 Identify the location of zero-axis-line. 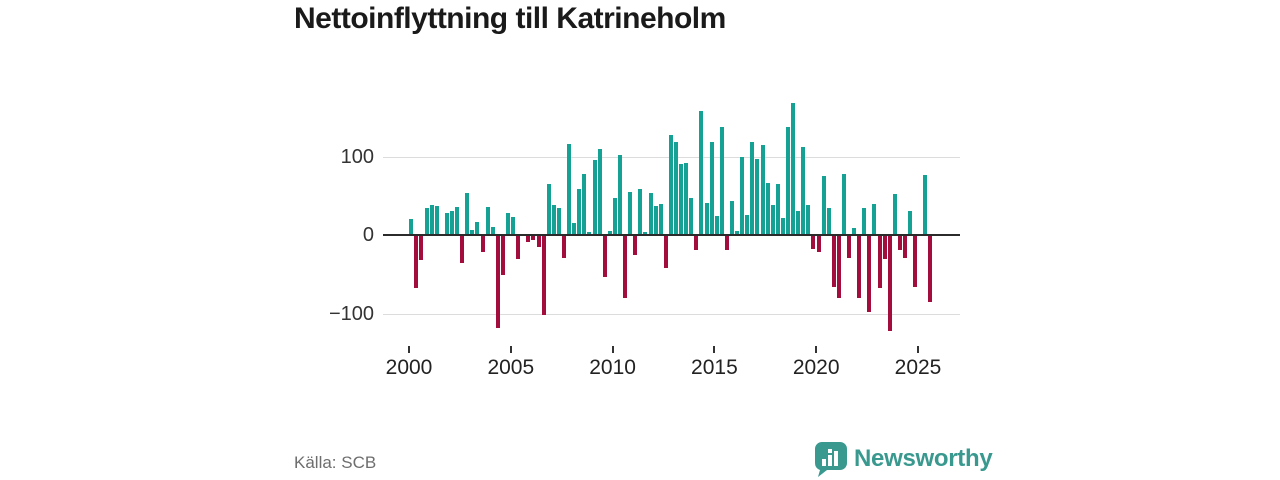
(671, 235).